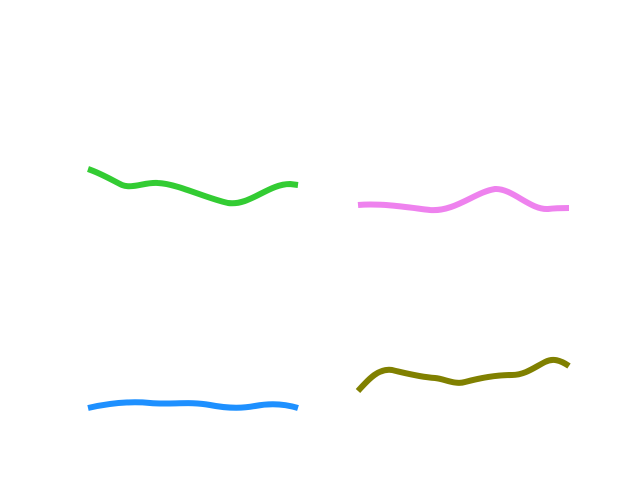  Describe the element at coordinates (193, 186) in the screenshot. I see `green-squiggle` at that location.